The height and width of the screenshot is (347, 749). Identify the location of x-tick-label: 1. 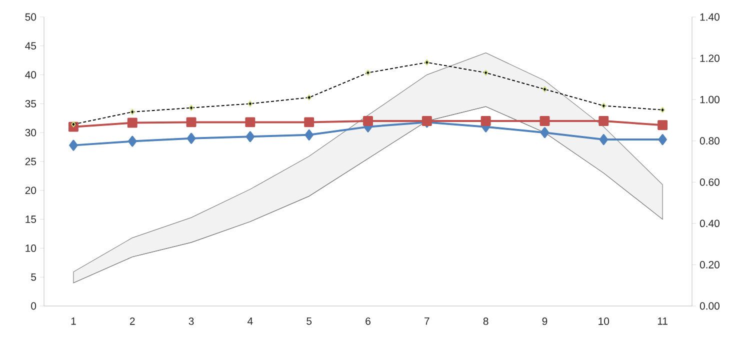
(73, 321).